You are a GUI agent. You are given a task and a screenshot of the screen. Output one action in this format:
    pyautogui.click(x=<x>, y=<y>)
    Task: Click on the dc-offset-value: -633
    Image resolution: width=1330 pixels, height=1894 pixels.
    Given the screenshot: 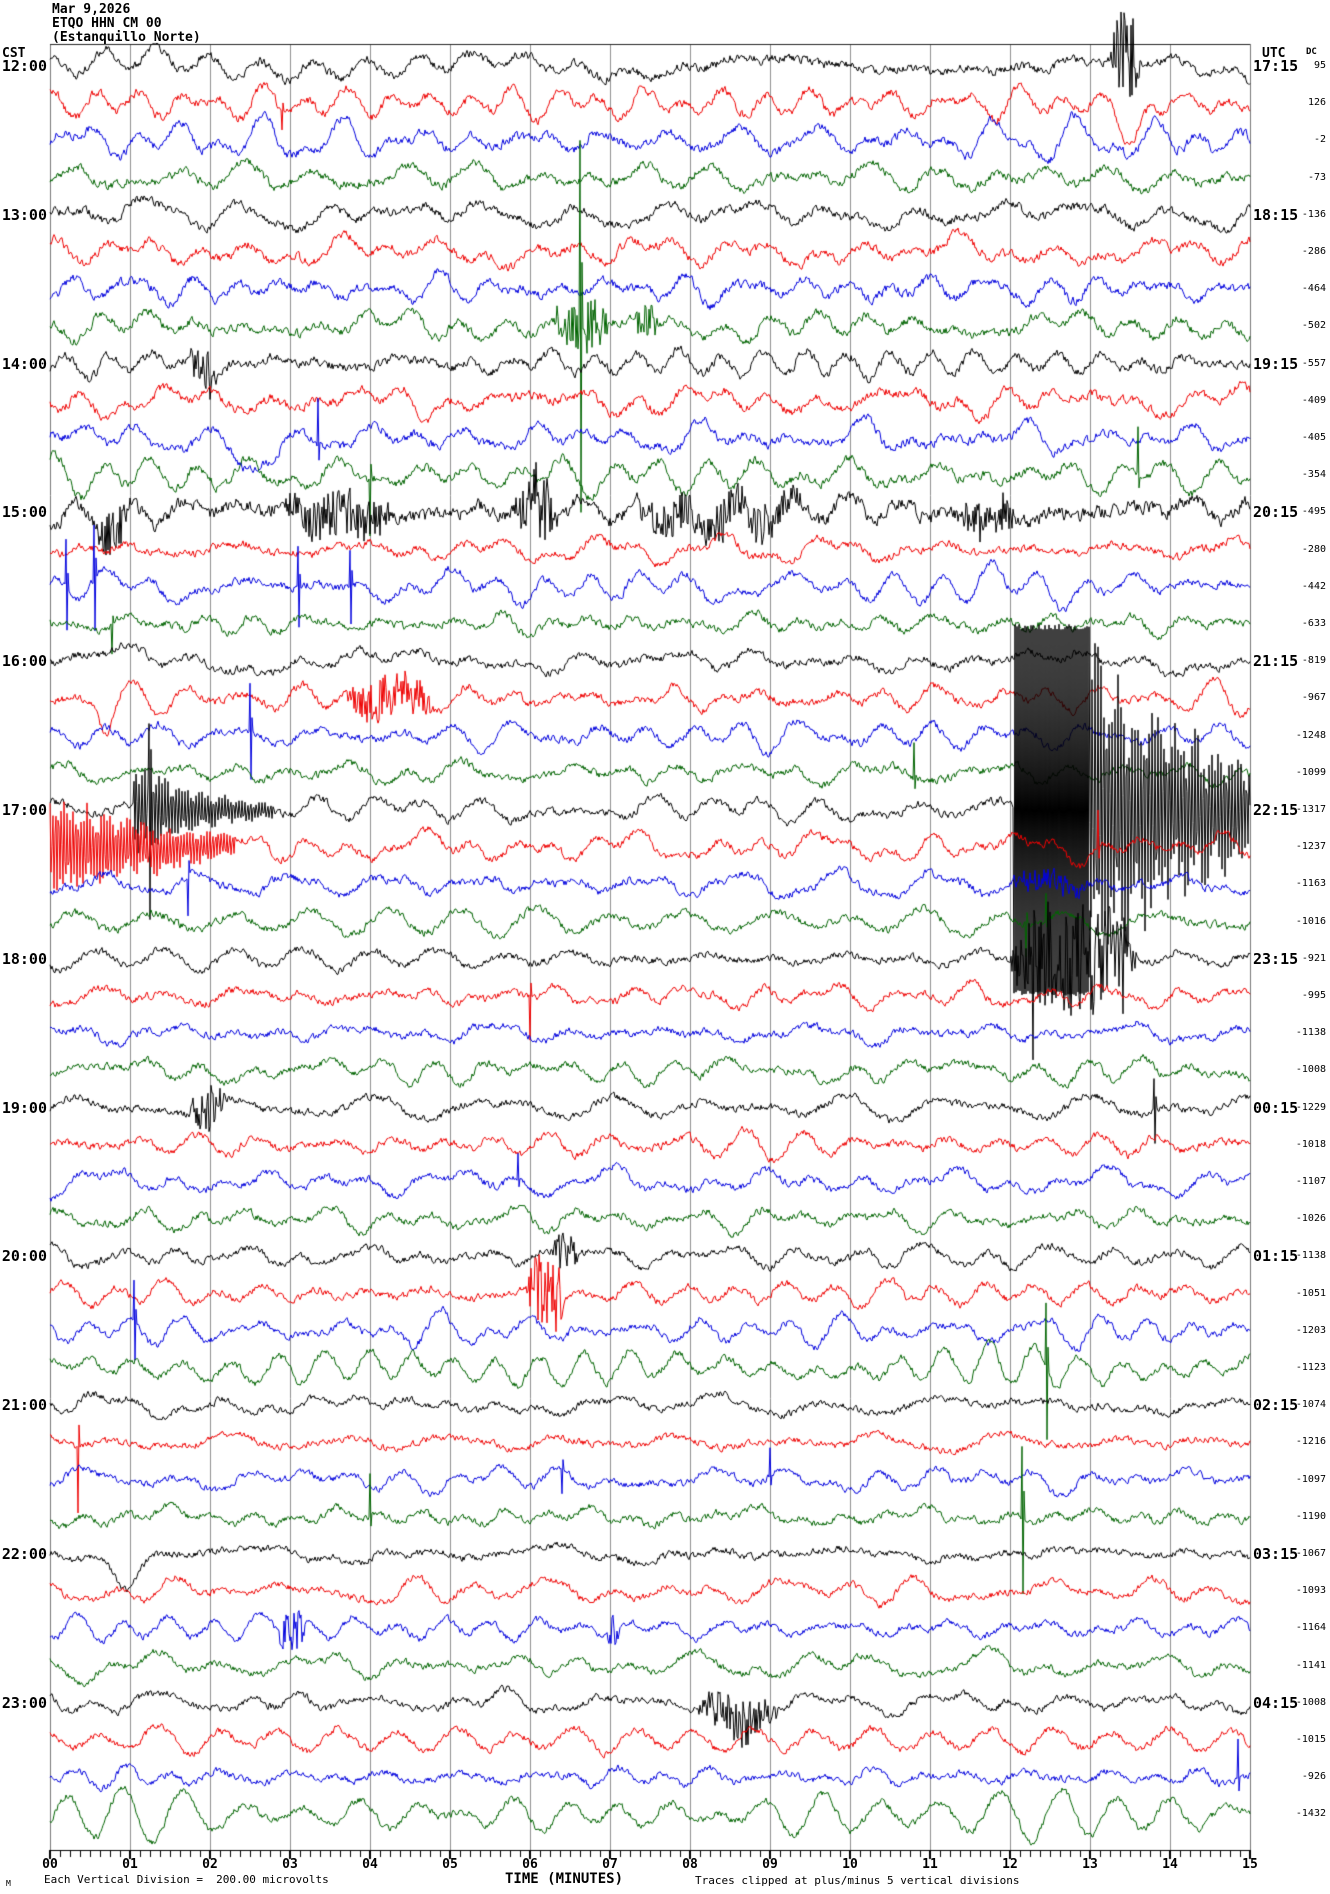 What is the action you would take?
    pyautogui.click(x=1313, y=623)
    